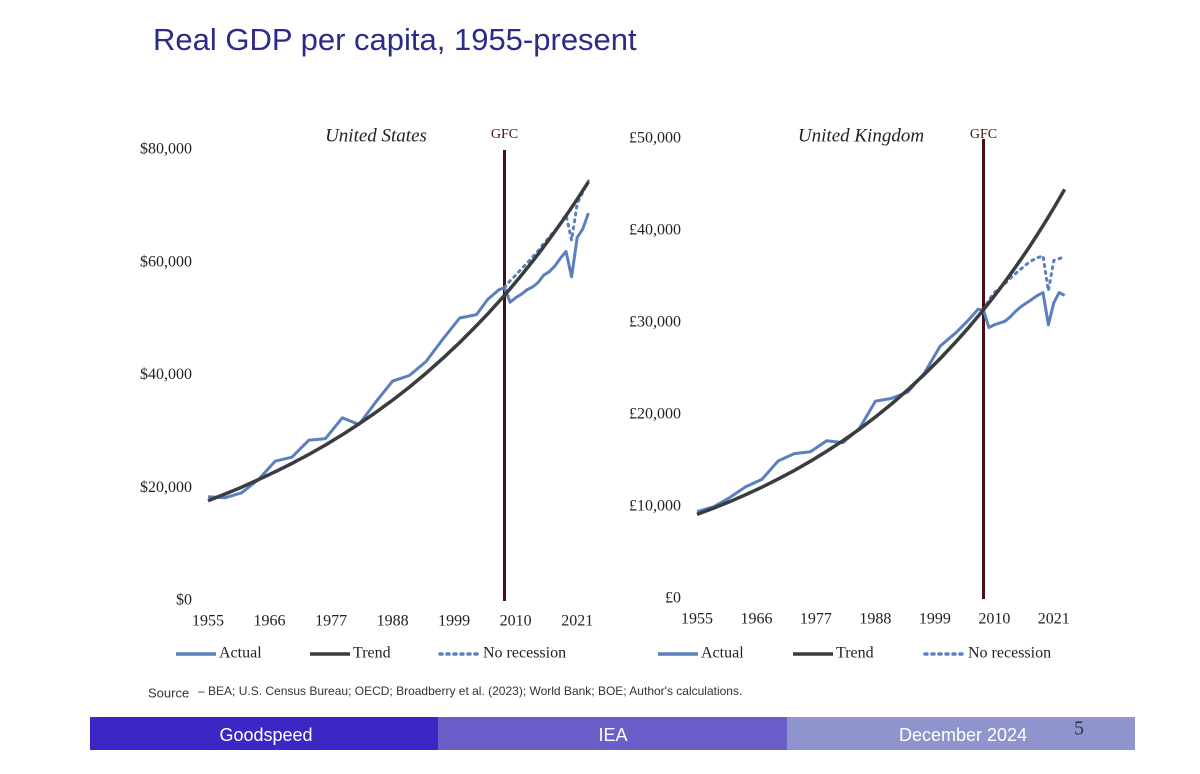 This screenshot has height=774, width=1200. What do you see at coordinates (184, 600) in the screenshot?
I see `y-tick-label: $0` at bounding box center [184, 600].